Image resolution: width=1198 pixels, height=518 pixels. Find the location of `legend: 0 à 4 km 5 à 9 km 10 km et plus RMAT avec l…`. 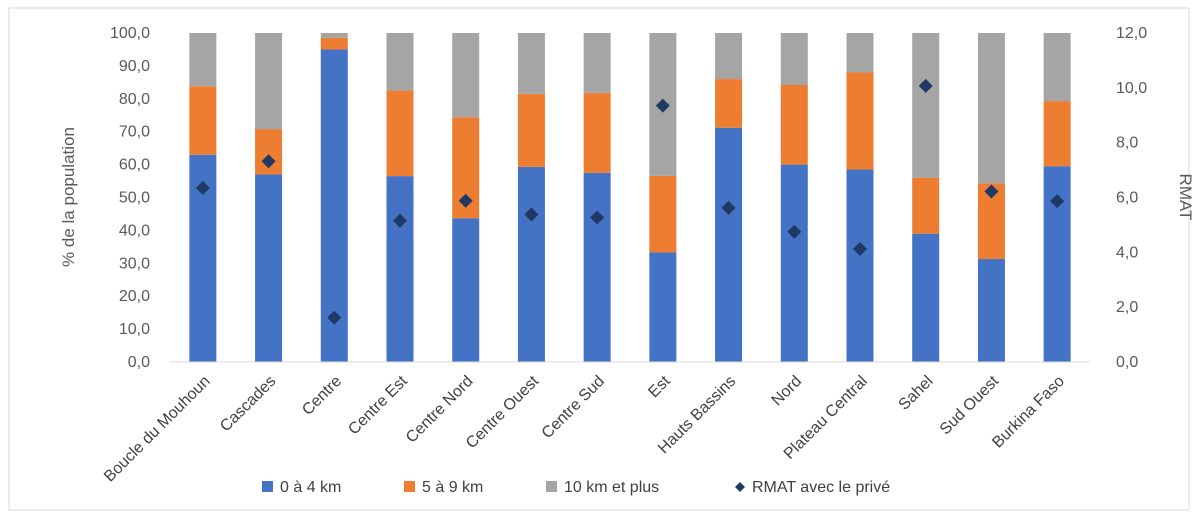

legend: 0 à 4 km 5 à 9 km 10 km et plus RMAT avec l… is located at coordinates (576, 487).